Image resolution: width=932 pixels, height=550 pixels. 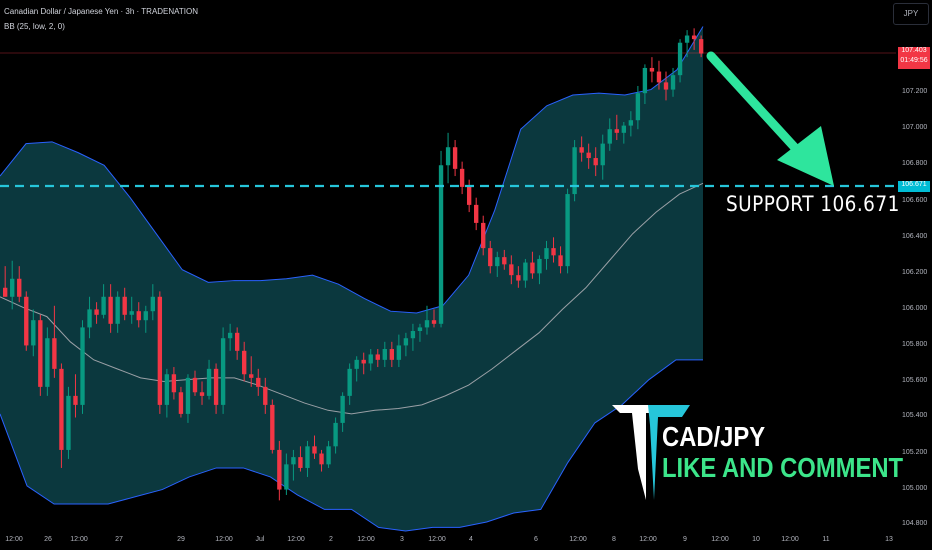 I want to click on last-price-tag: 107.403, so click(x=914, y=52).